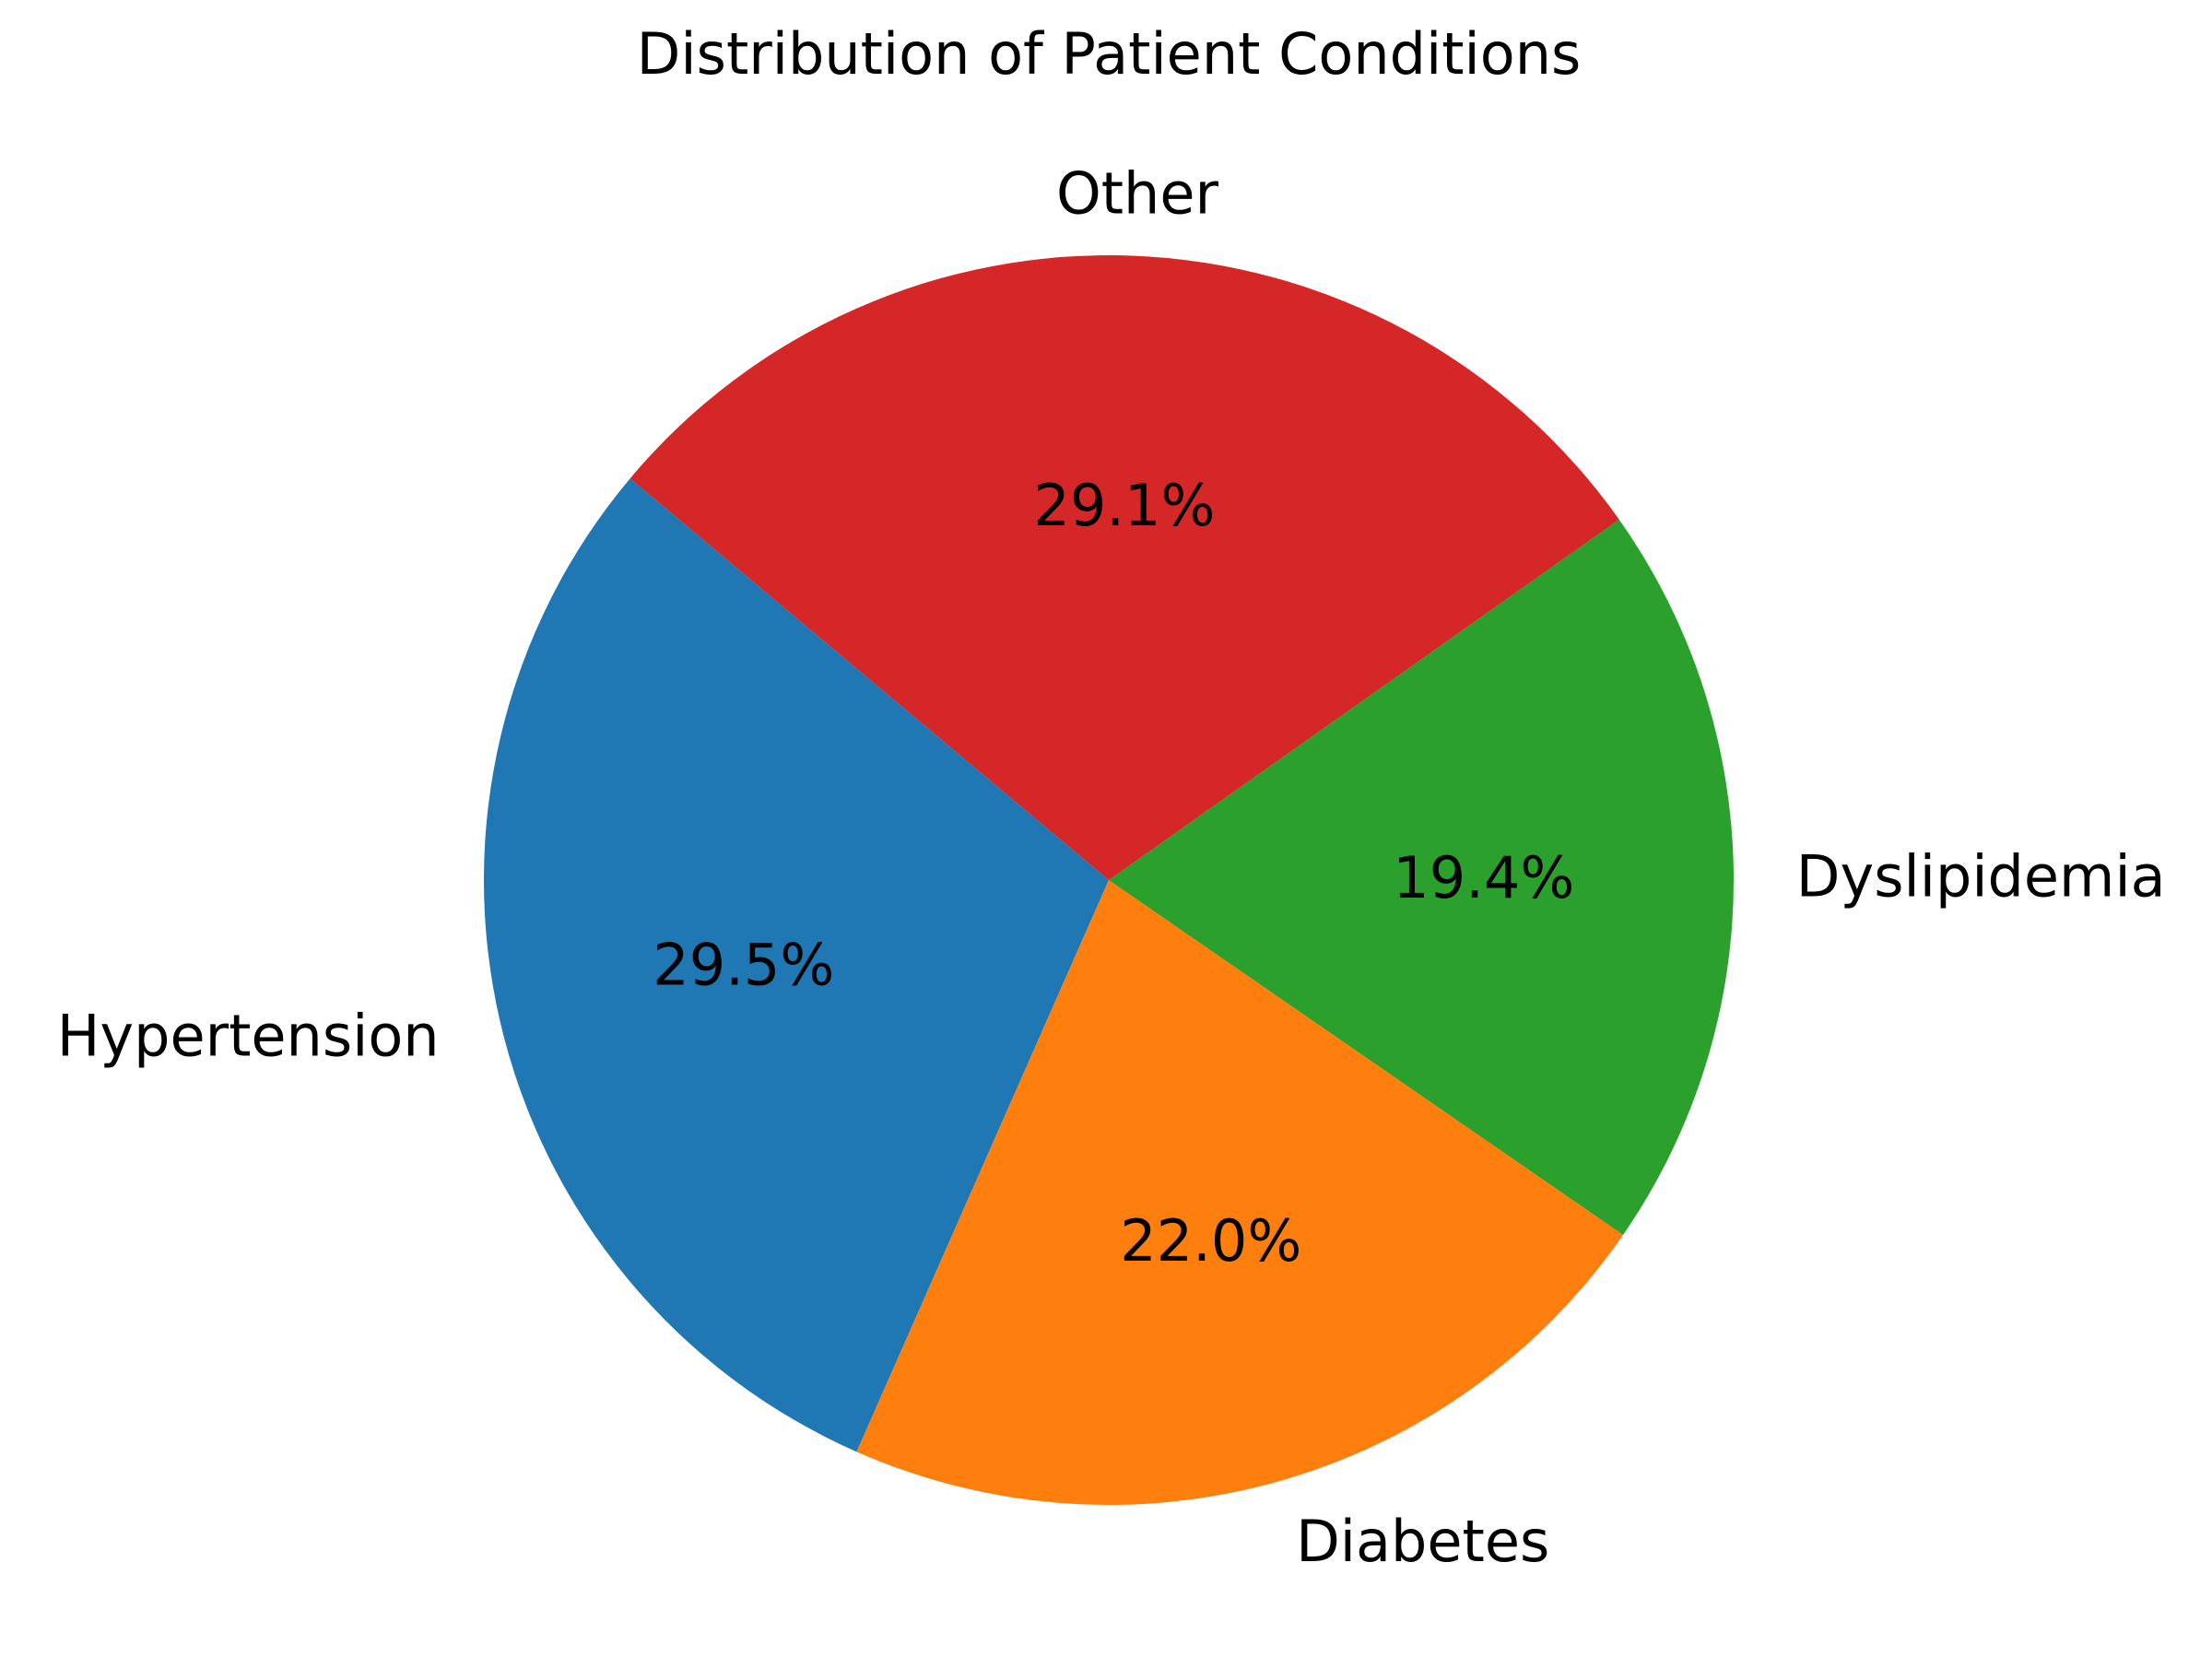 Image resolution: width=2212 pixels, height=1680 pixels. What do you see at coordinates (1981, 876) in the screenshot?
I see `slice-label-dyslipidemia: Dyslipidemia` at bounding box center [1981, 876].